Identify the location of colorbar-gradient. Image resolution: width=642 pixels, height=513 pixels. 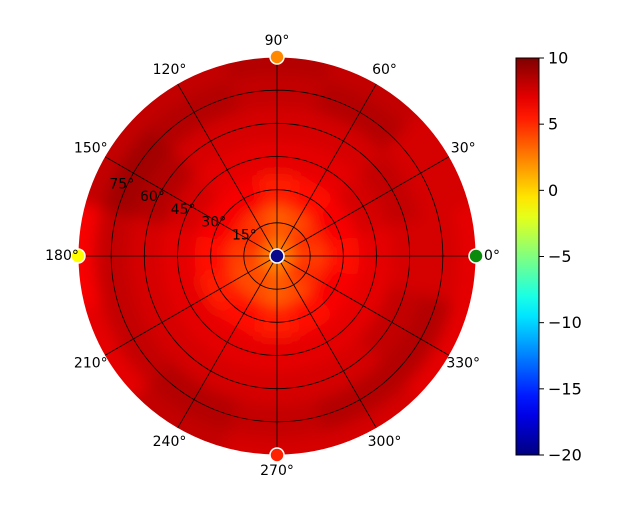
(527, 256).